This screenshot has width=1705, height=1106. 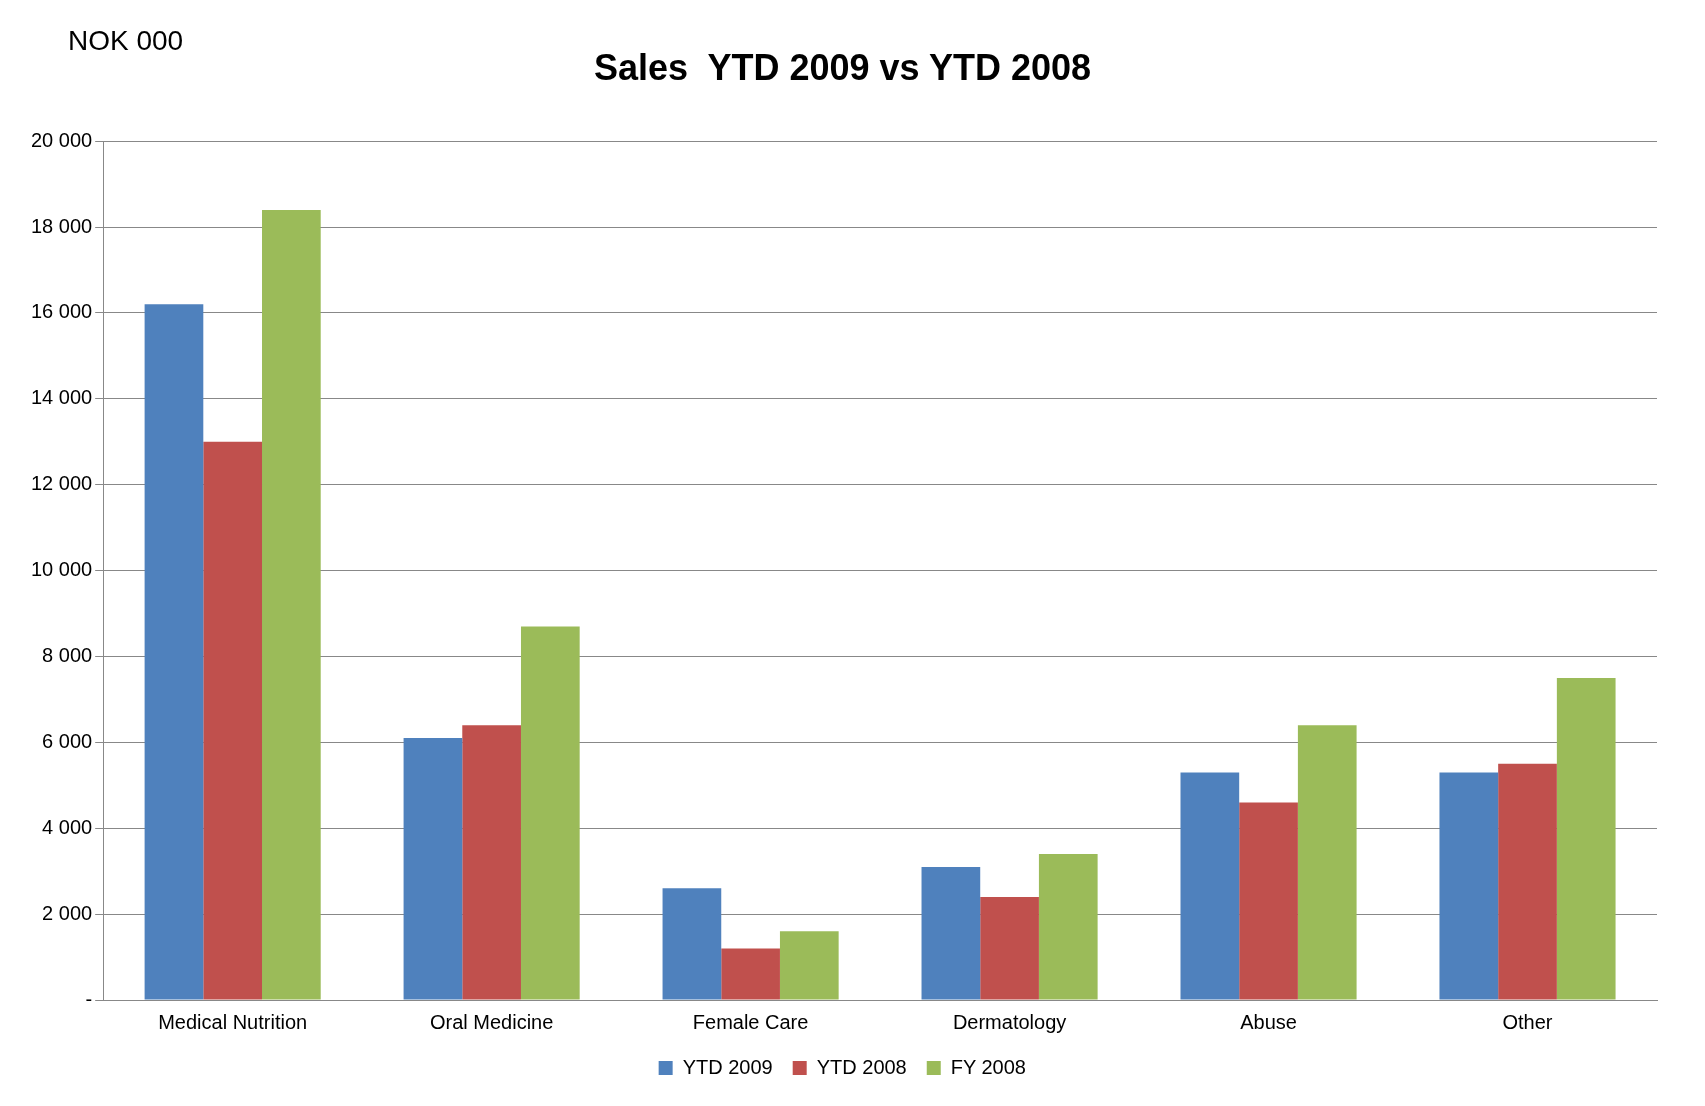 I want to click on legend-label: FY 2008, so click(x=988, y=1066).